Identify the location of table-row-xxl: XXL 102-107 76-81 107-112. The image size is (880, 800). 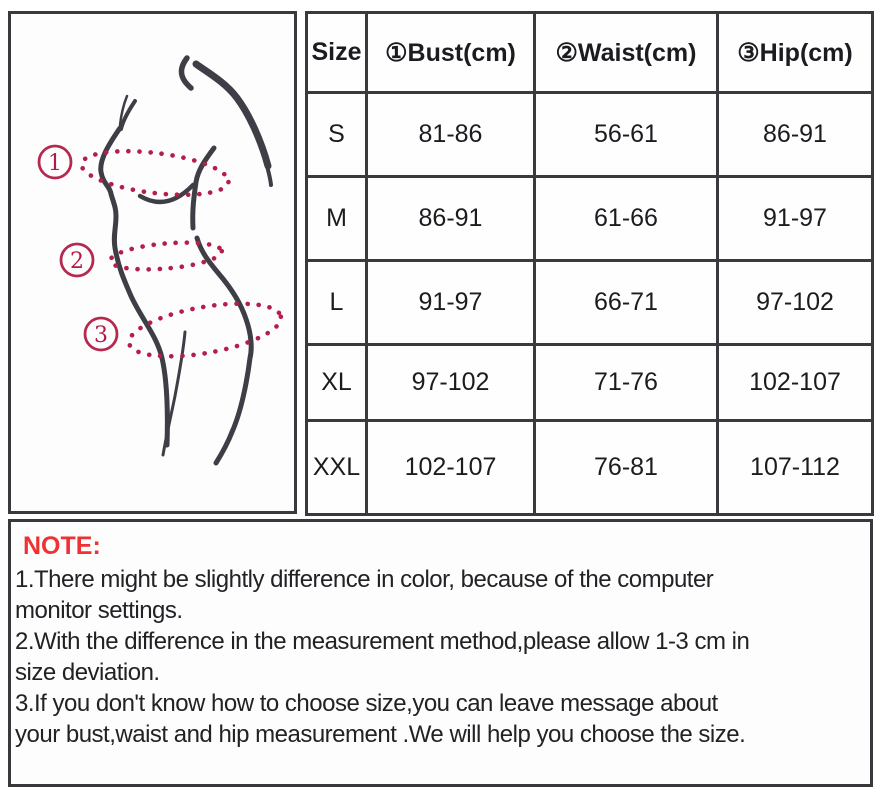
(589, 467).